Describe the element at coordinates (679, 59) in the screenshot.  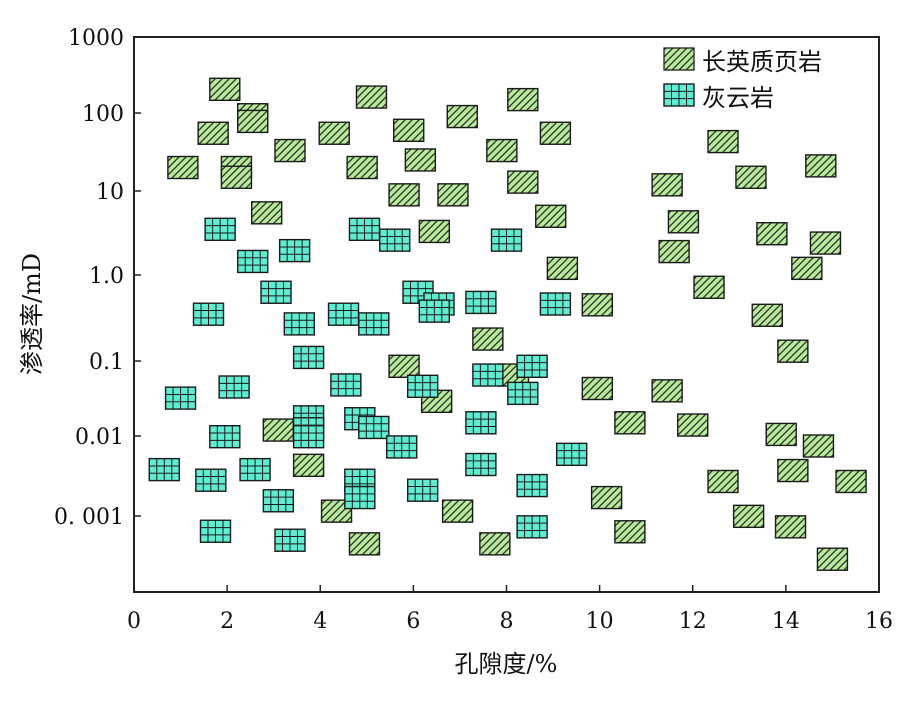
I see `legend-swatch-shale` at that location.